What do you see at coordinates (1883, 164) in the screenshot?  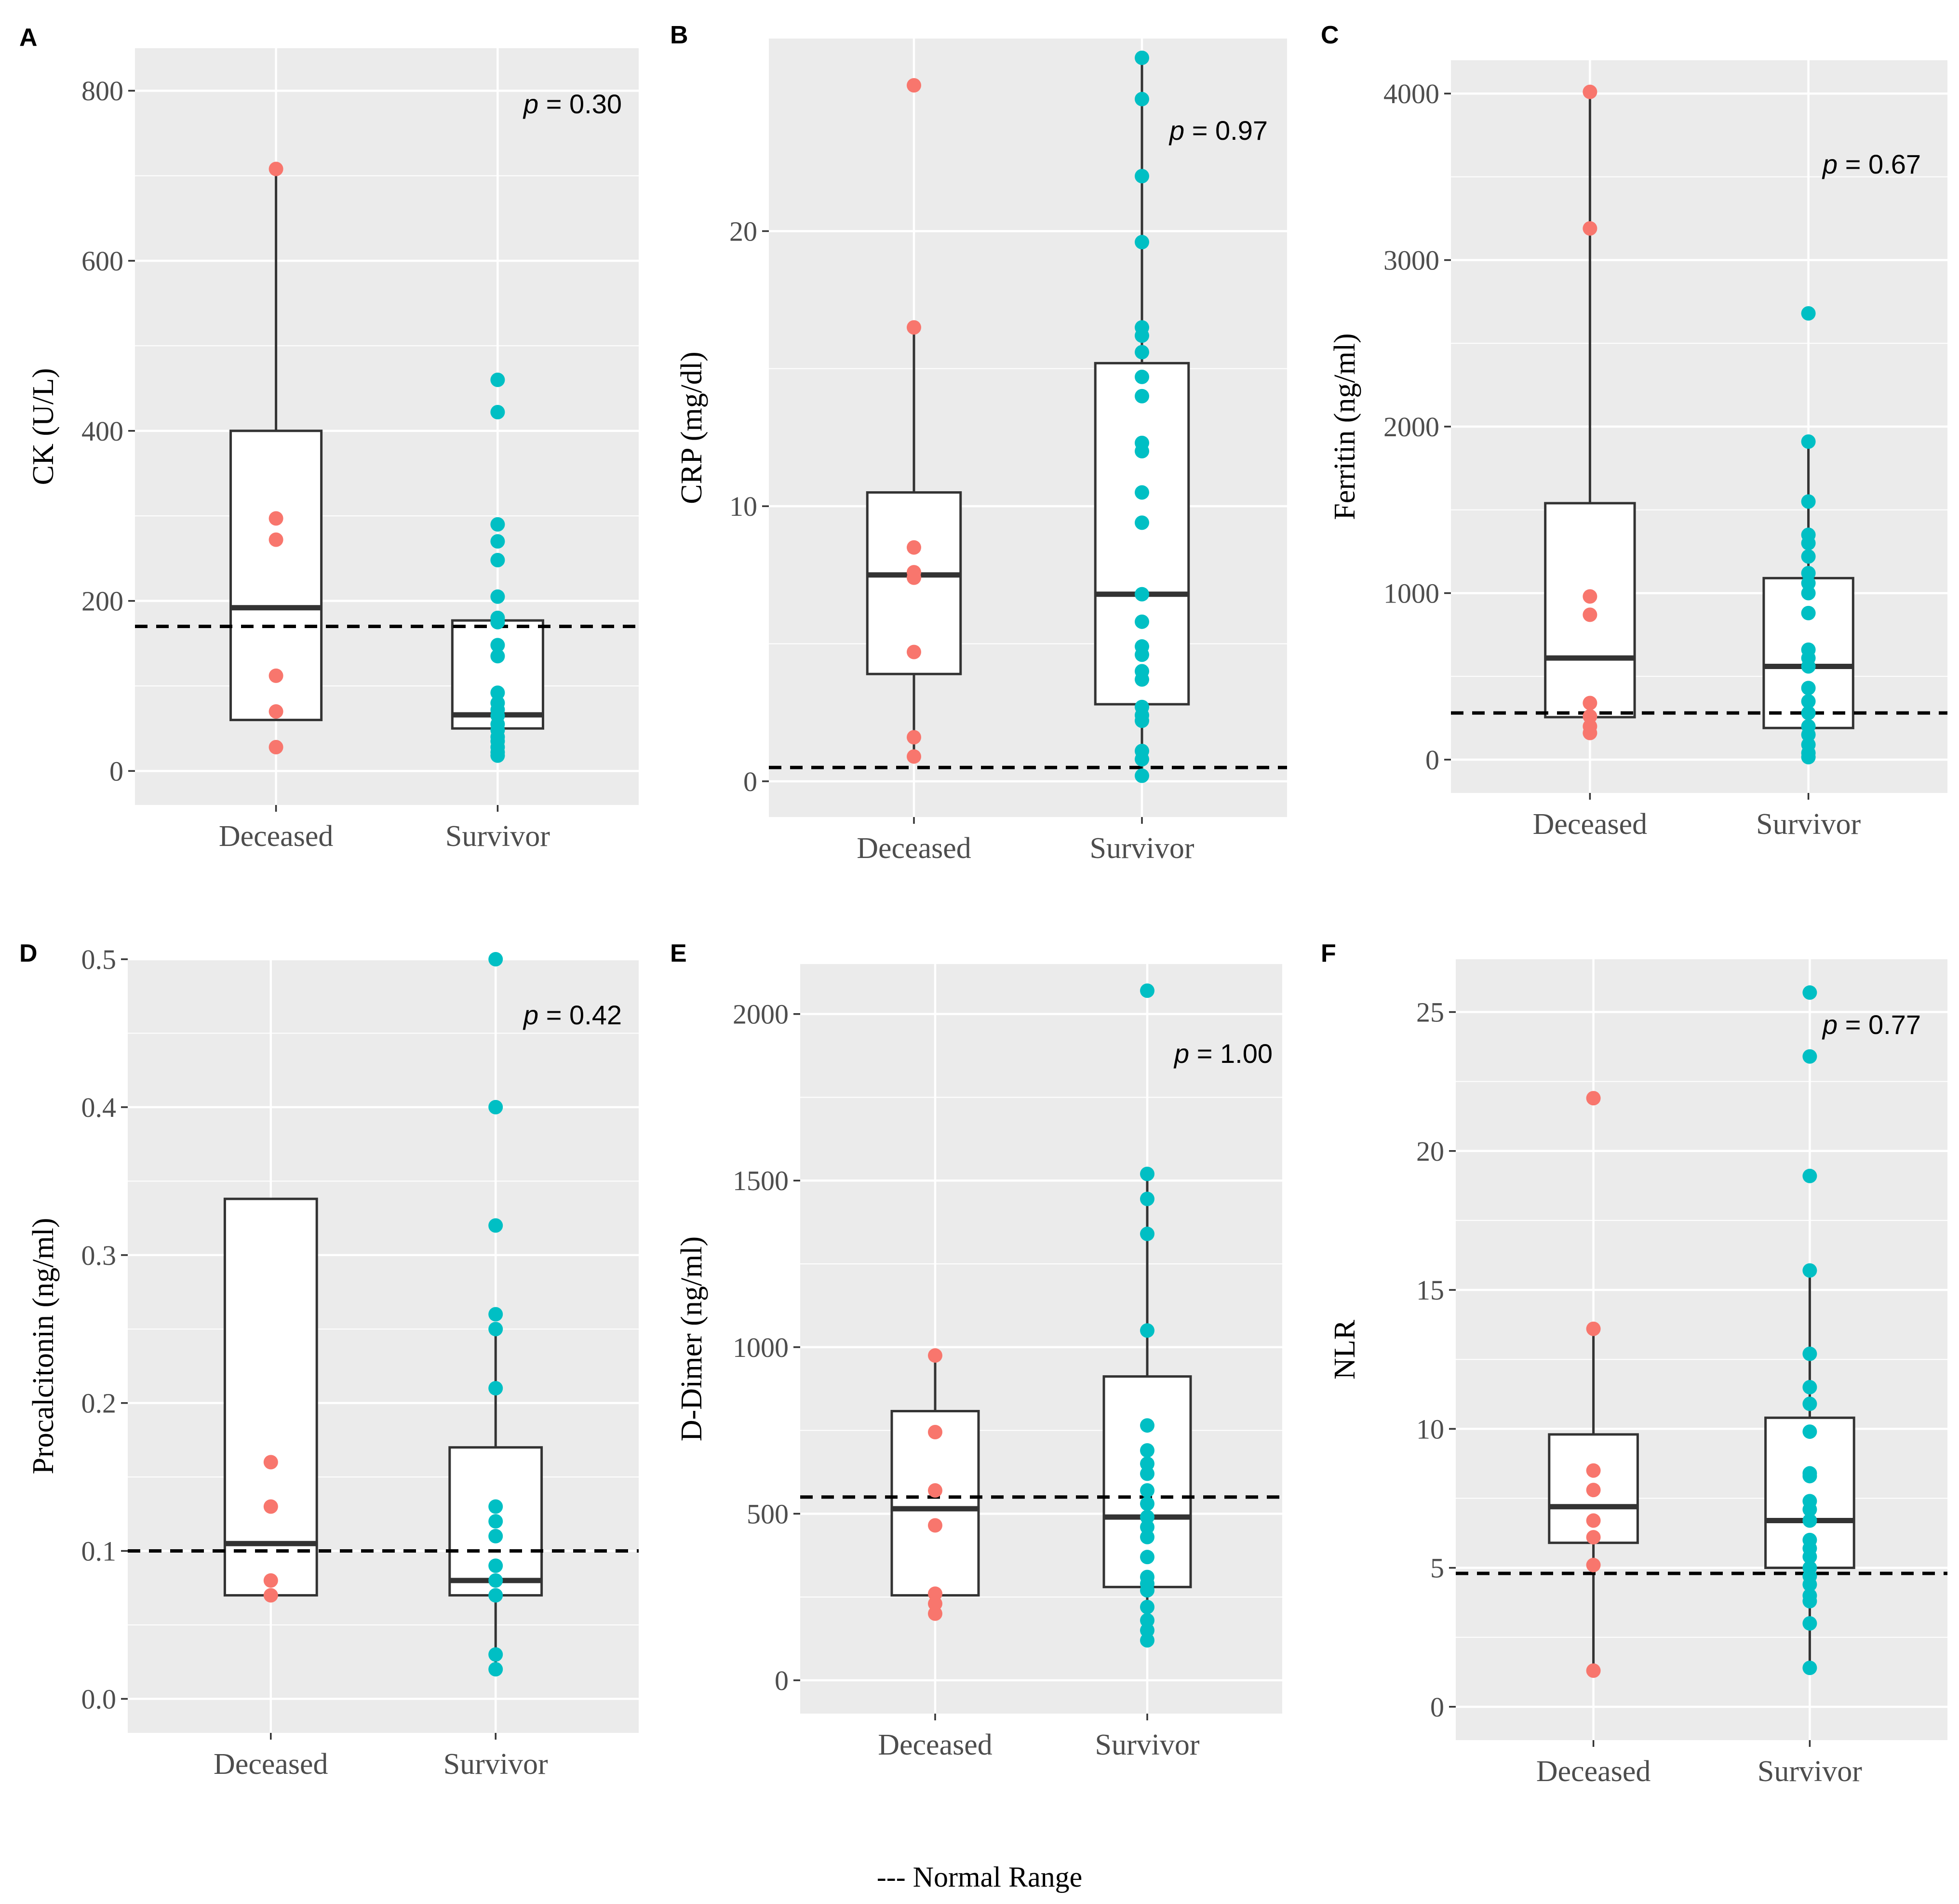 I see `p-value: = 0.67` at bounding box center [1883, 164].